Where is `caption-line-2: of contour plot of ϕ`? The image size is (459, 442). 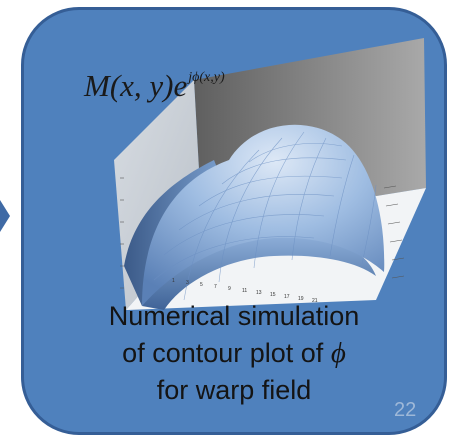 caption-line-2: of contour plot of ϕ is located at coordinates (234, 353).